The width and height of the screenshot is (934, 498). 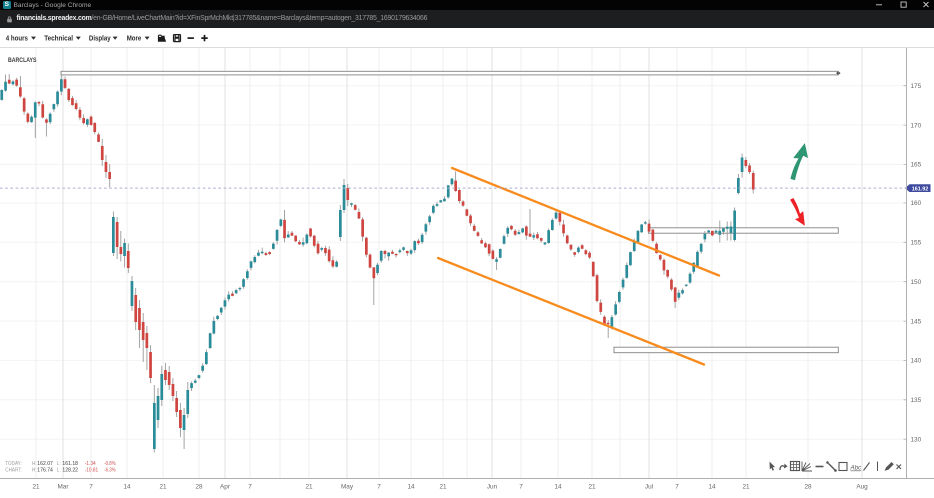 I want to click on svg-text: 165, so click(x=916, y=165).